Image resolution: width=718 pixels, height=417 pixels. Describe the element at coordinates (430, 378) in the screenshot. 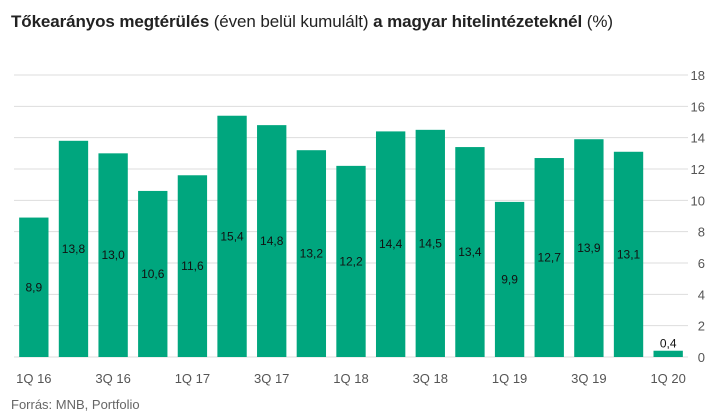

I see `x-tick-label: 3Q 18` at that location.